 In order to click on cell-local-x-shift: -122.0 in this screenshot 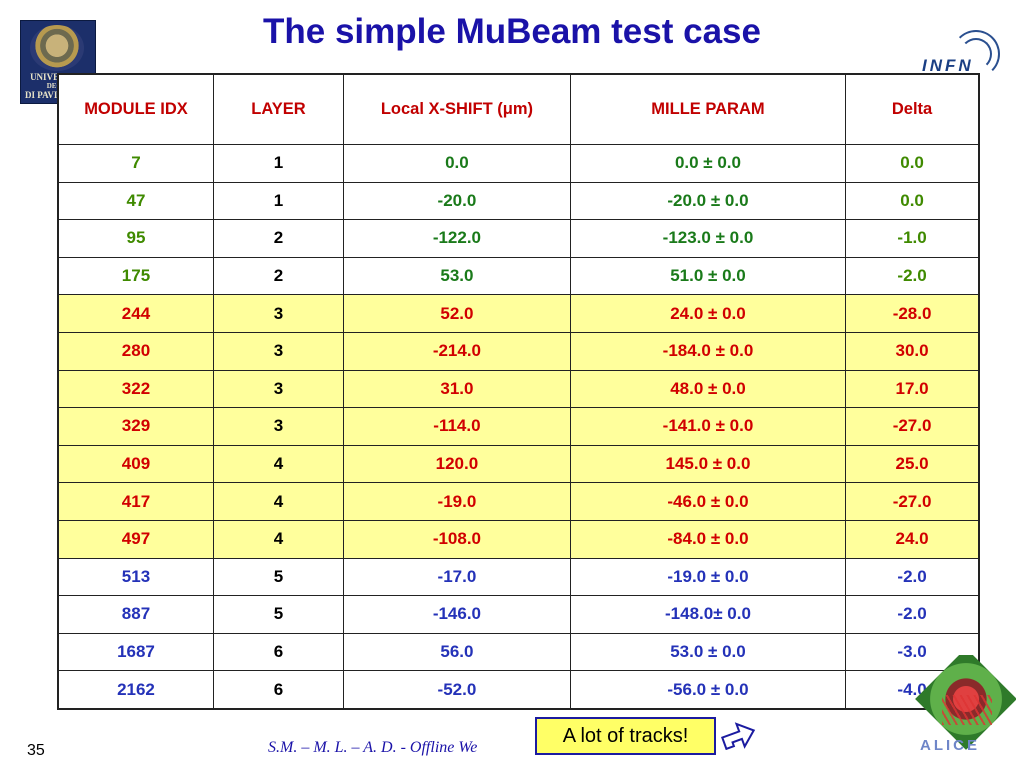, I will do `click(457, 238)`.